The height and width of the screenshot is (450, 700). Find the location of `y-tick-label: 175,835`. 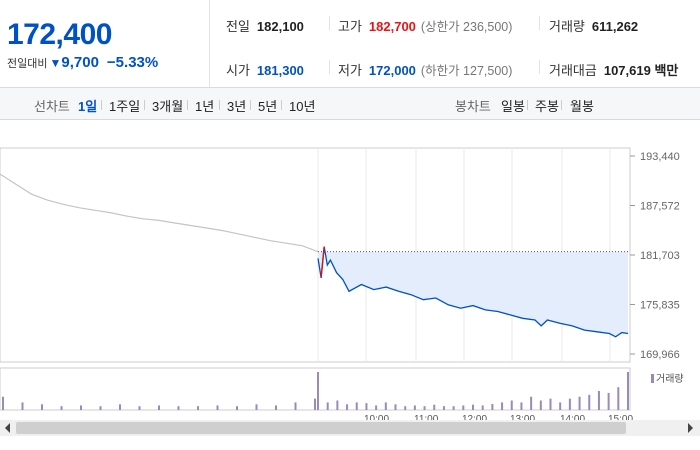

y-tick-label: 175,835 is located at coordinates (660, 306).